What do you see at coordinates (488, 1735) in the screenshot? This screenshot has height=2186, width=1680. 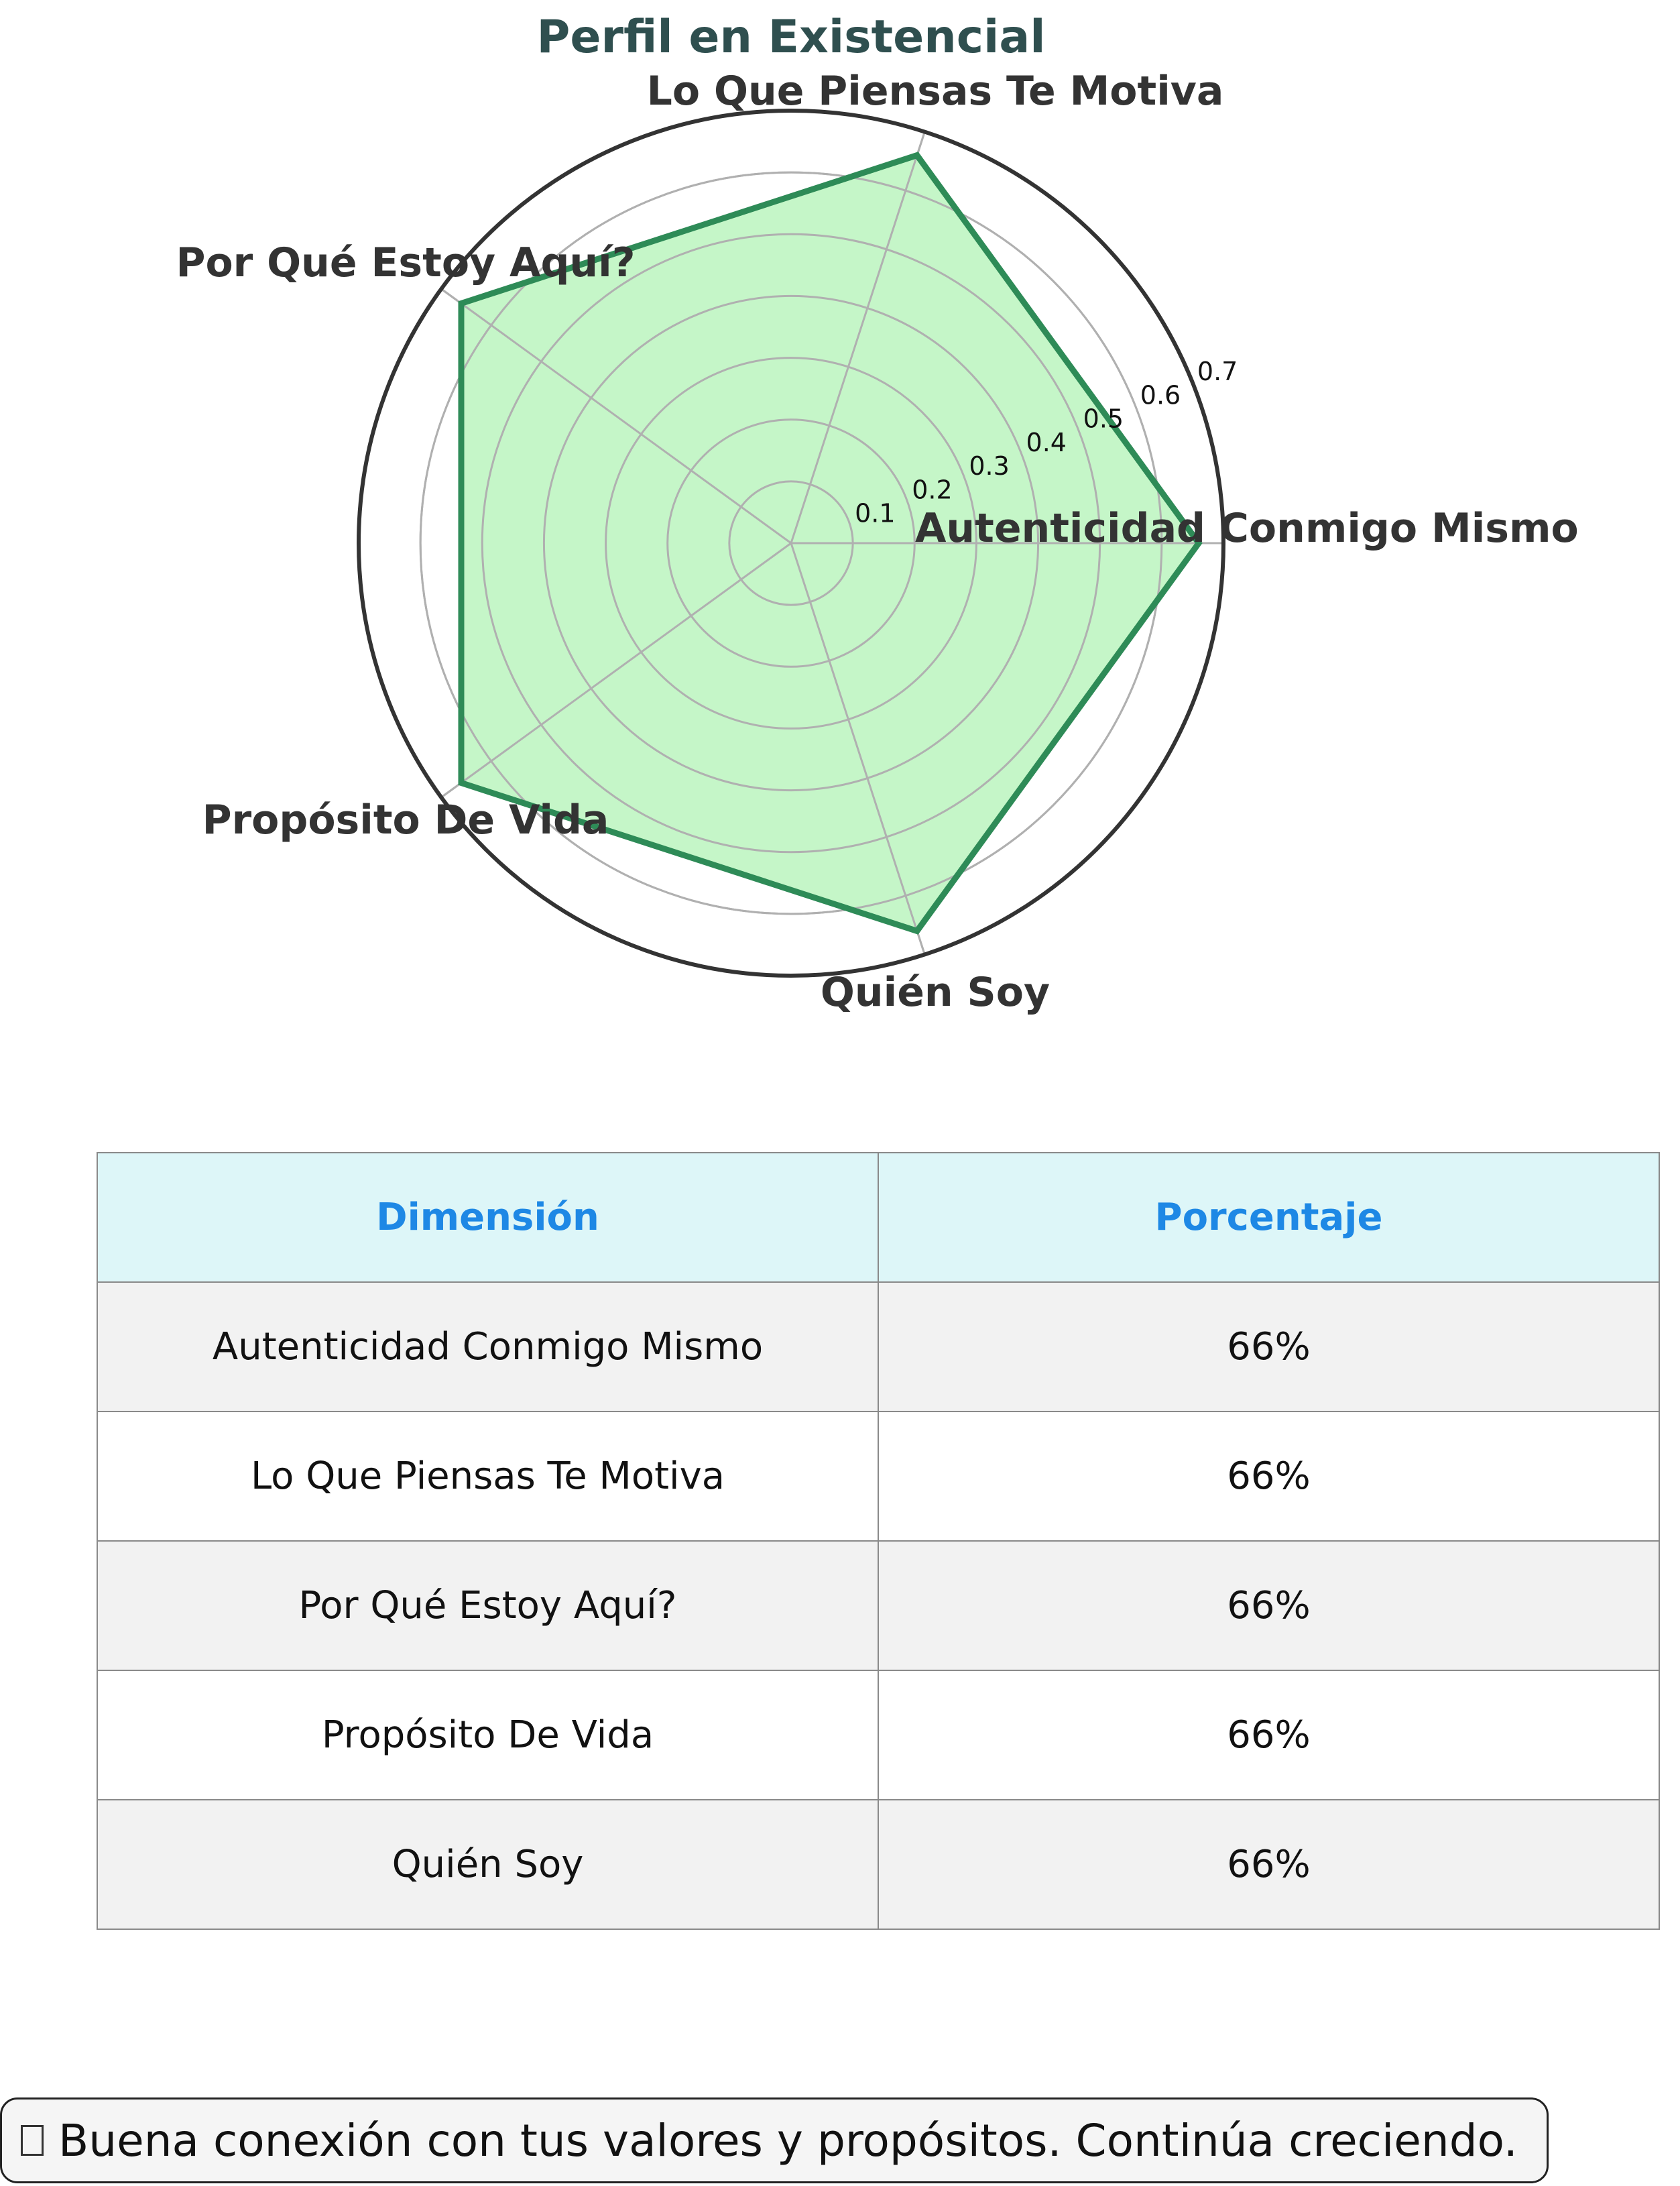 I see `cell-dimension: Propósito De Vida` at bounding box center [488, 1735].